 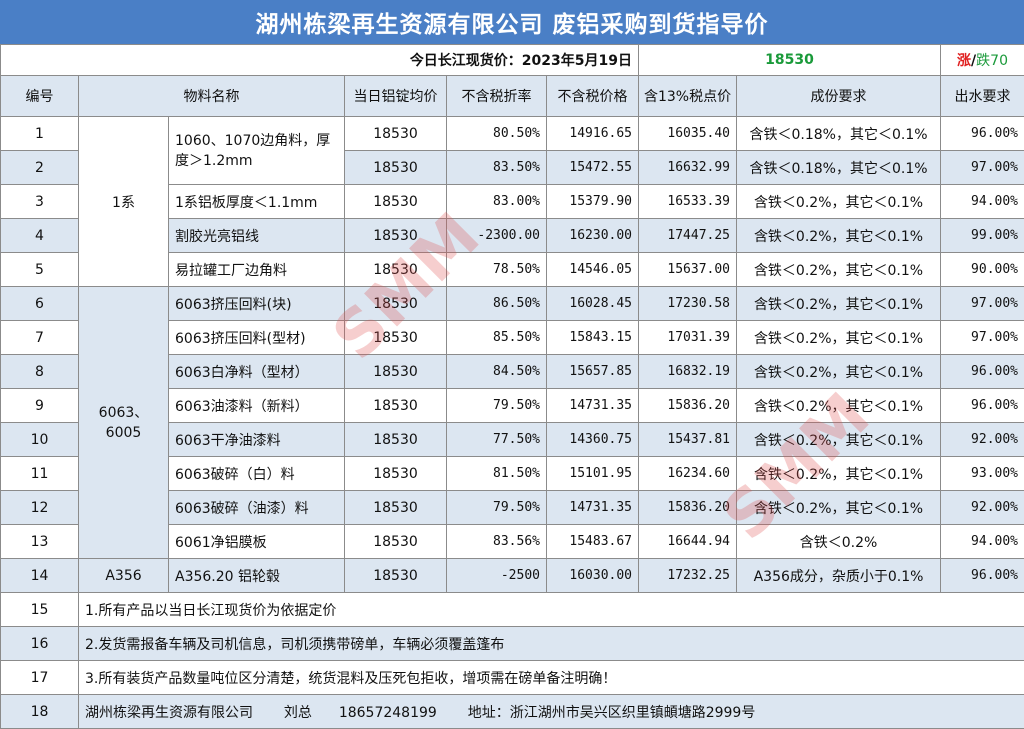 What do you see at coordinates (839, 576) in the screenshot?
I see `composition: A356成分，杂质小于0.1%` at bounding box center [839, 576].